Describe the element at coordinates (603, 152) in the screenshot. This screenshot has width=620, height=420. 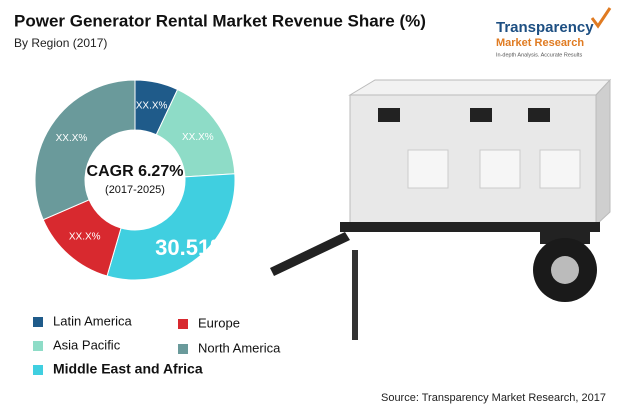
I see `generator-side` at that location.